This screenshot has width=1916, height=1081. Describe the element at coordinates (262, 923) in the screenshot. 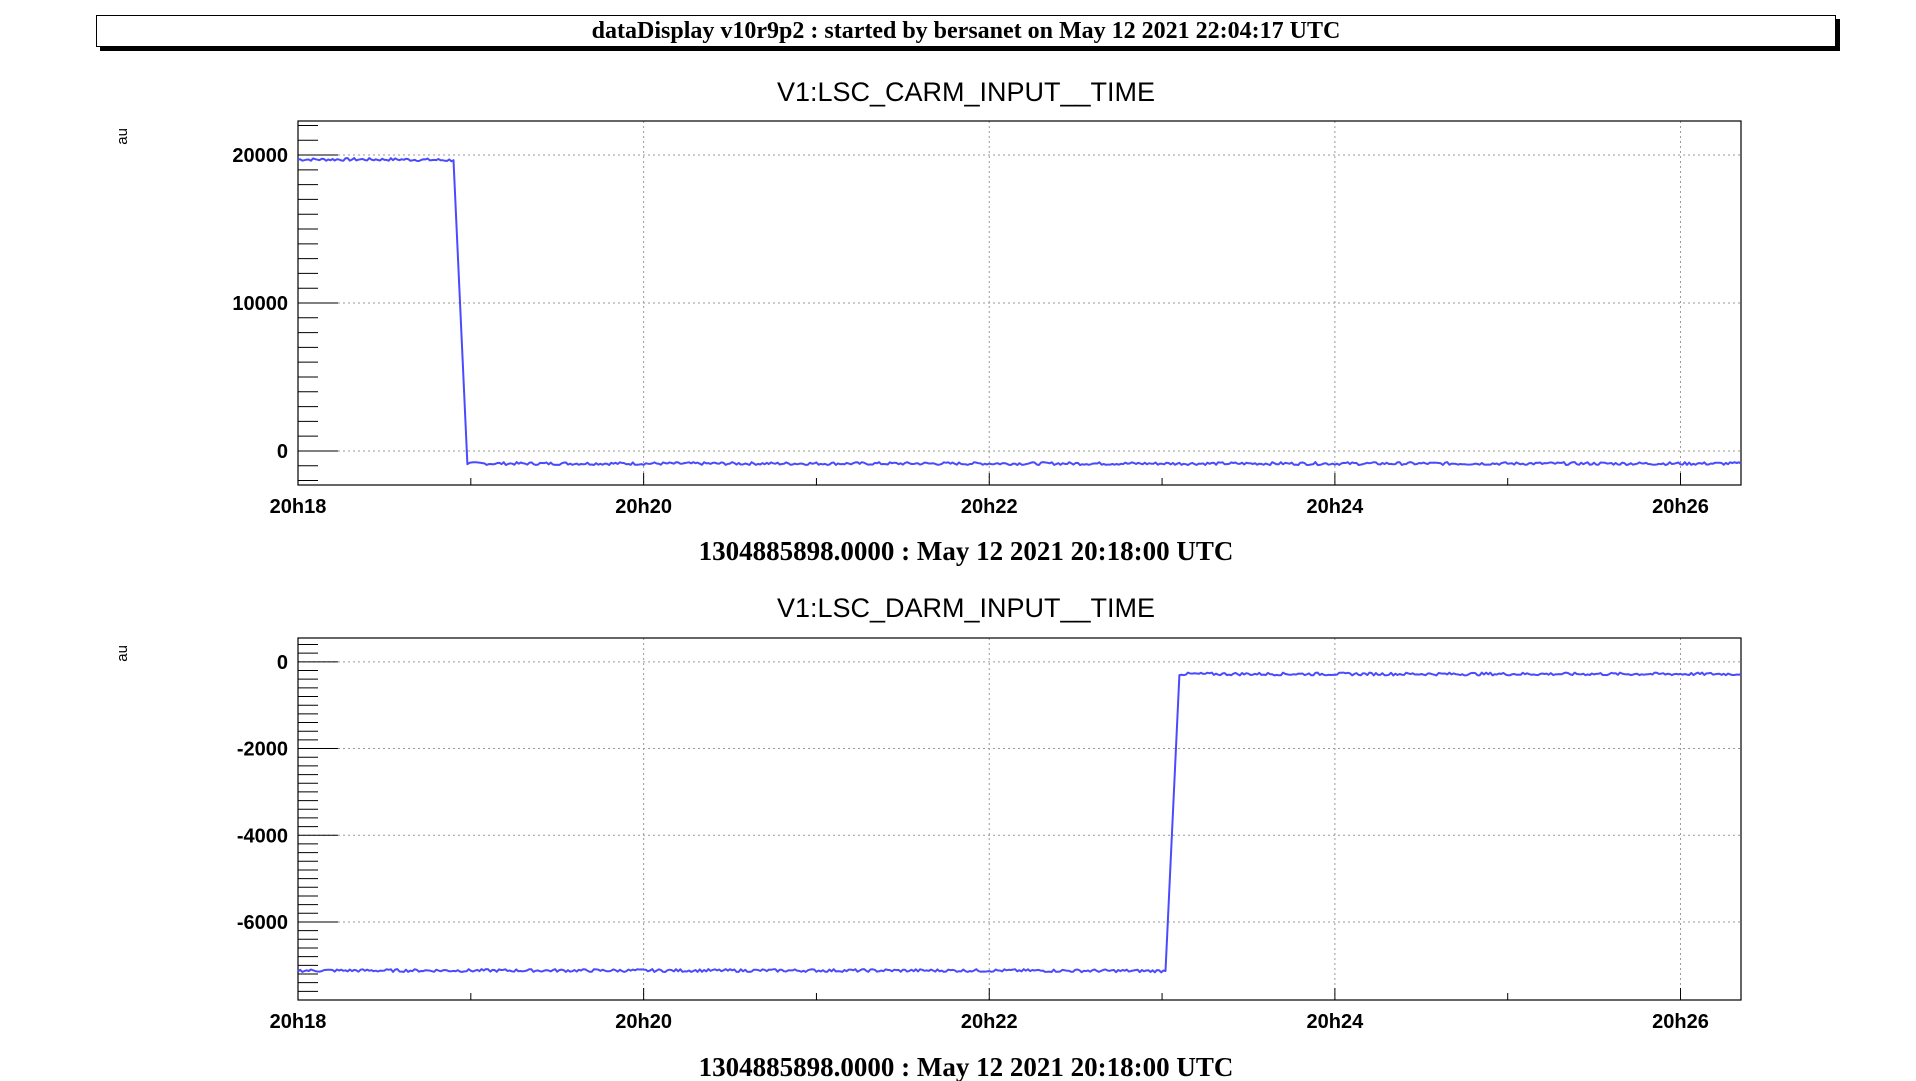

I see `y-tick-label: -6000` at that location.